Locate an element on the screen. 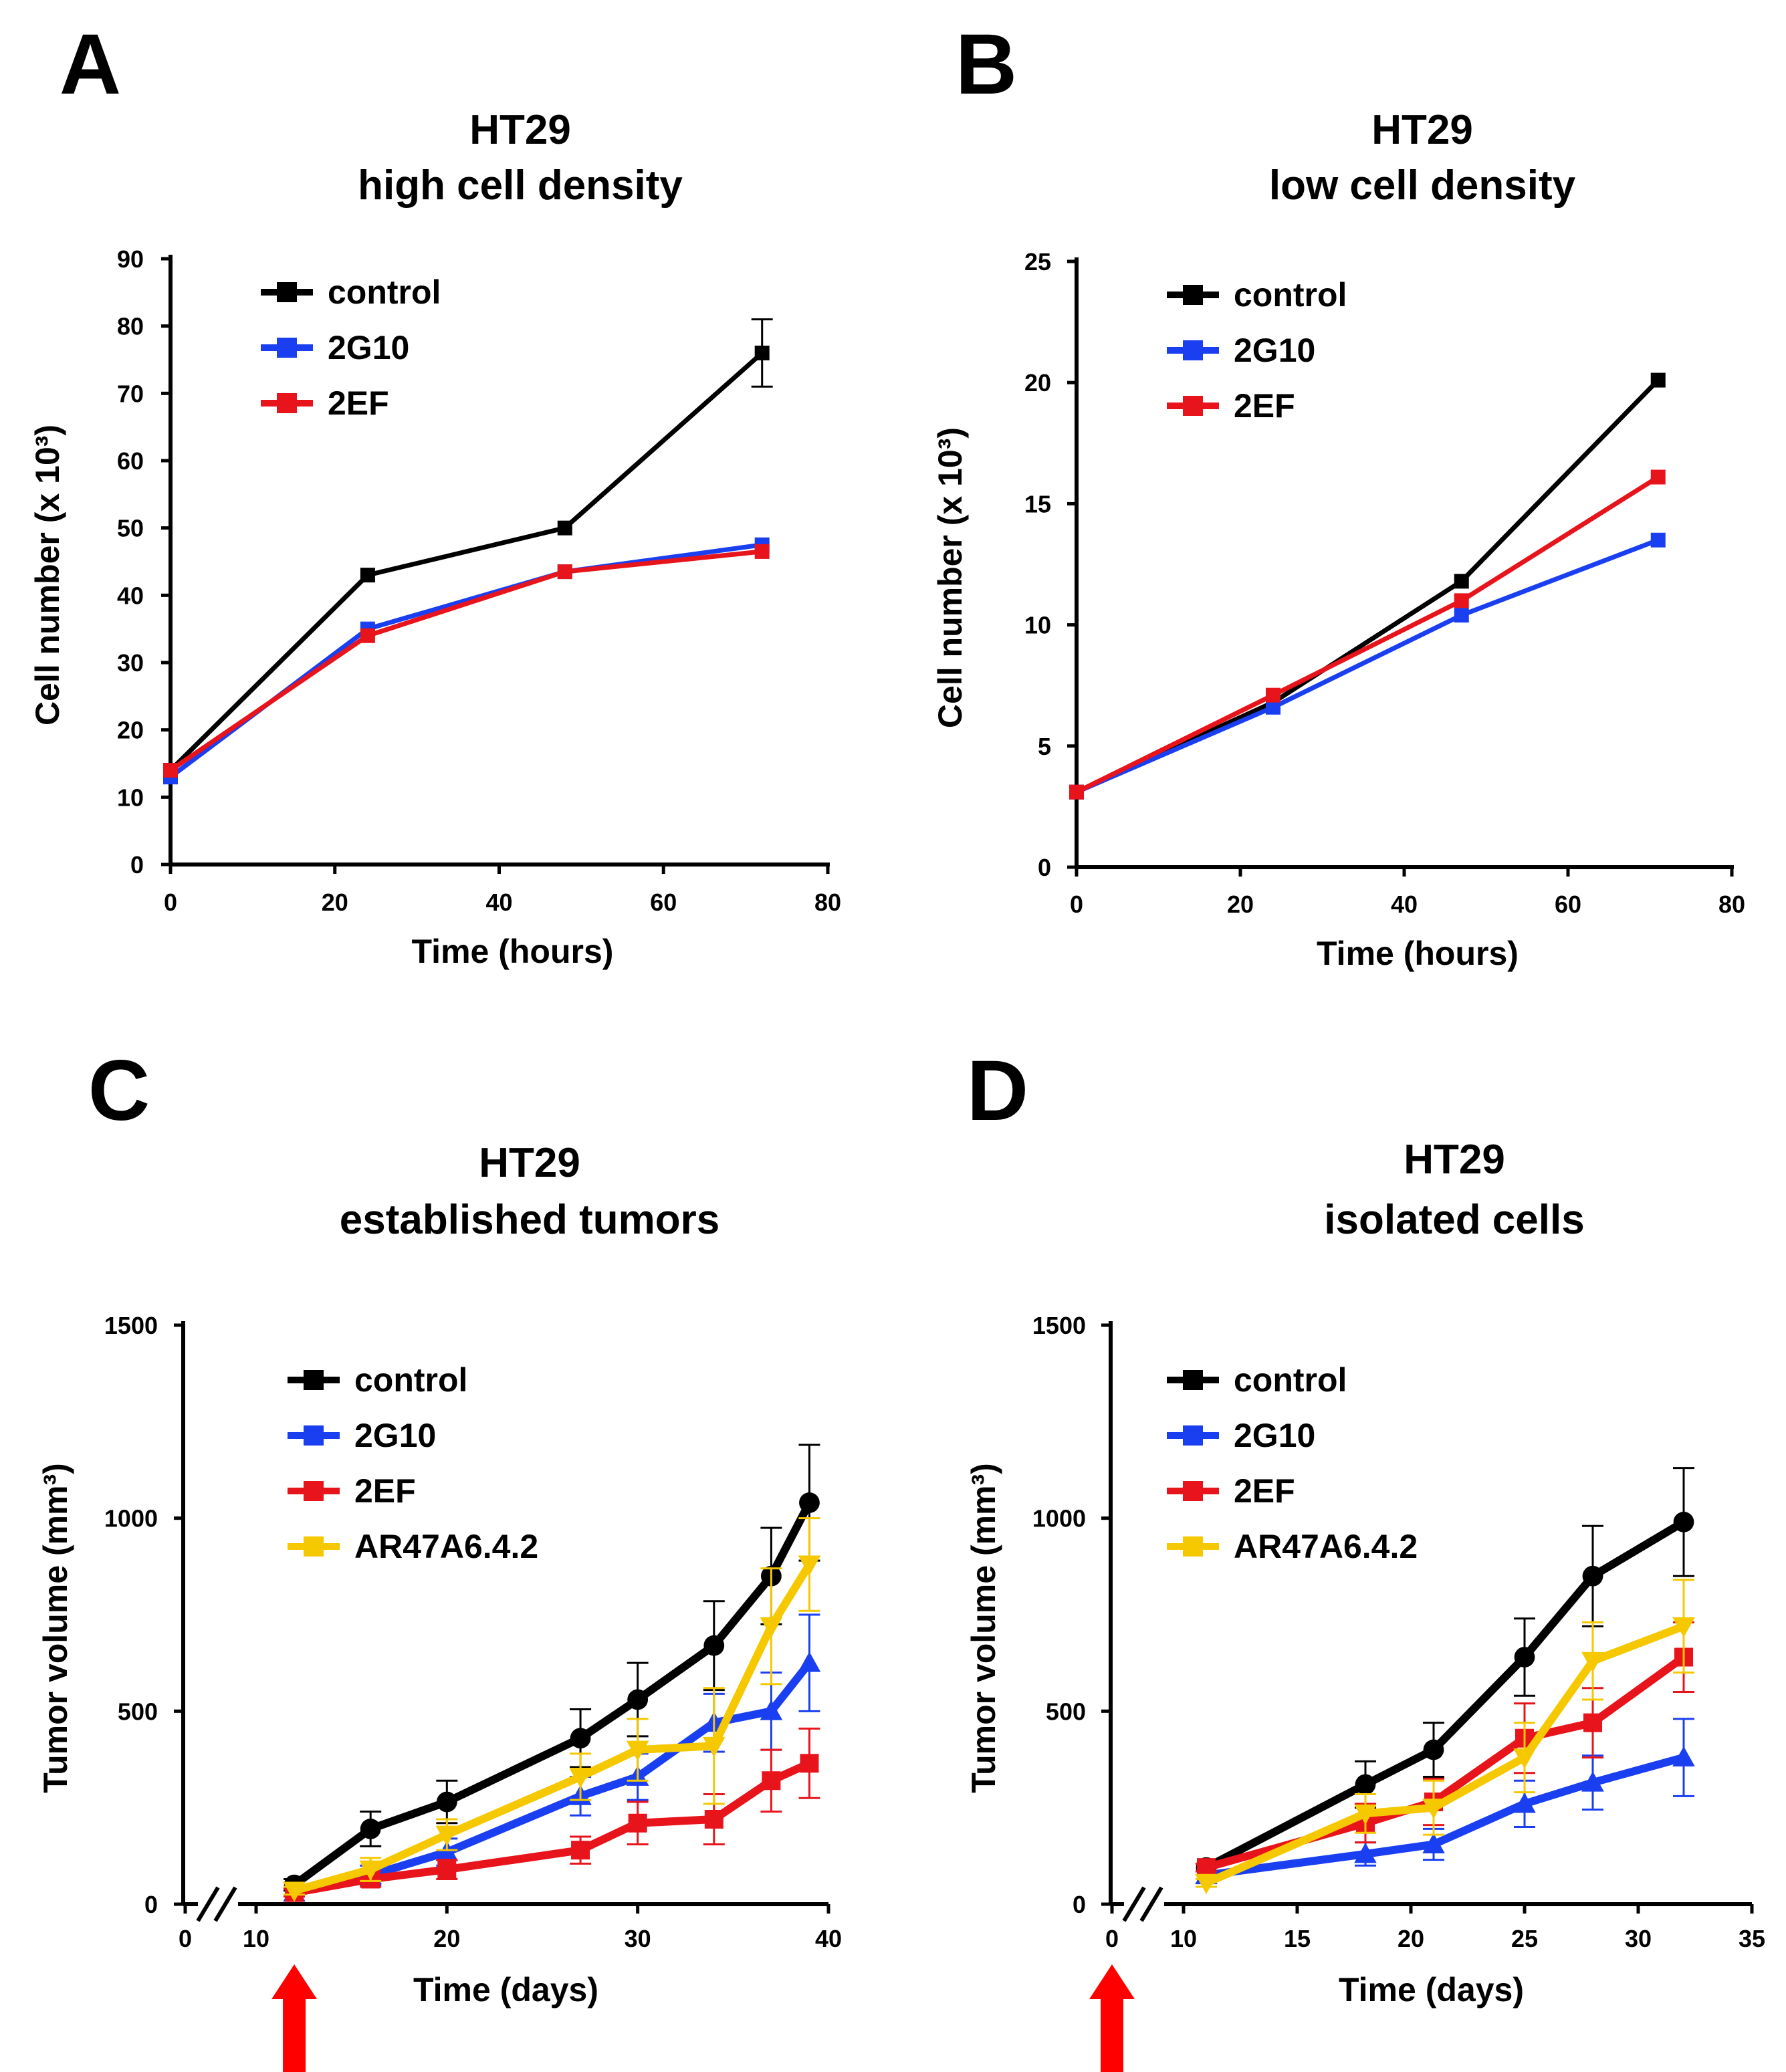  y-tick-label: 60 is located at coordinates (130, 461).